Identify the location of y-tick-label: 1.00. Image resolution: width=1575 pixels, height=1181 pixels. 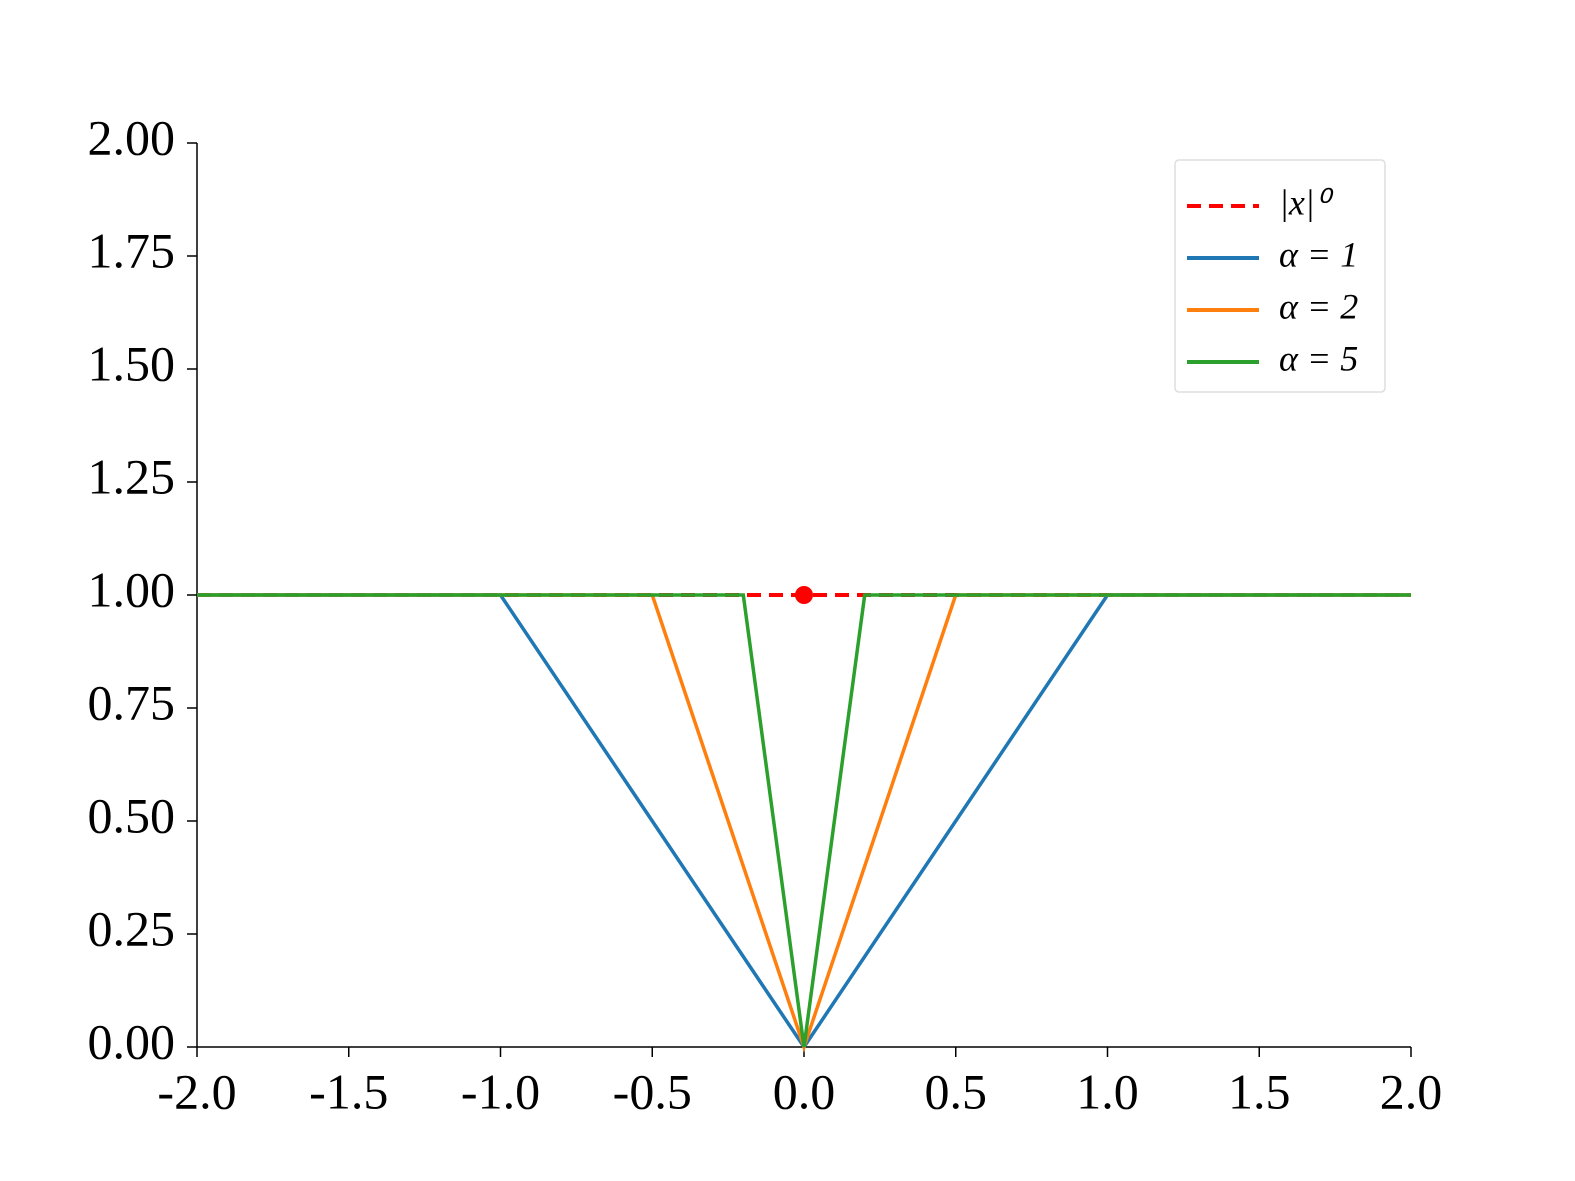
(132, 589).